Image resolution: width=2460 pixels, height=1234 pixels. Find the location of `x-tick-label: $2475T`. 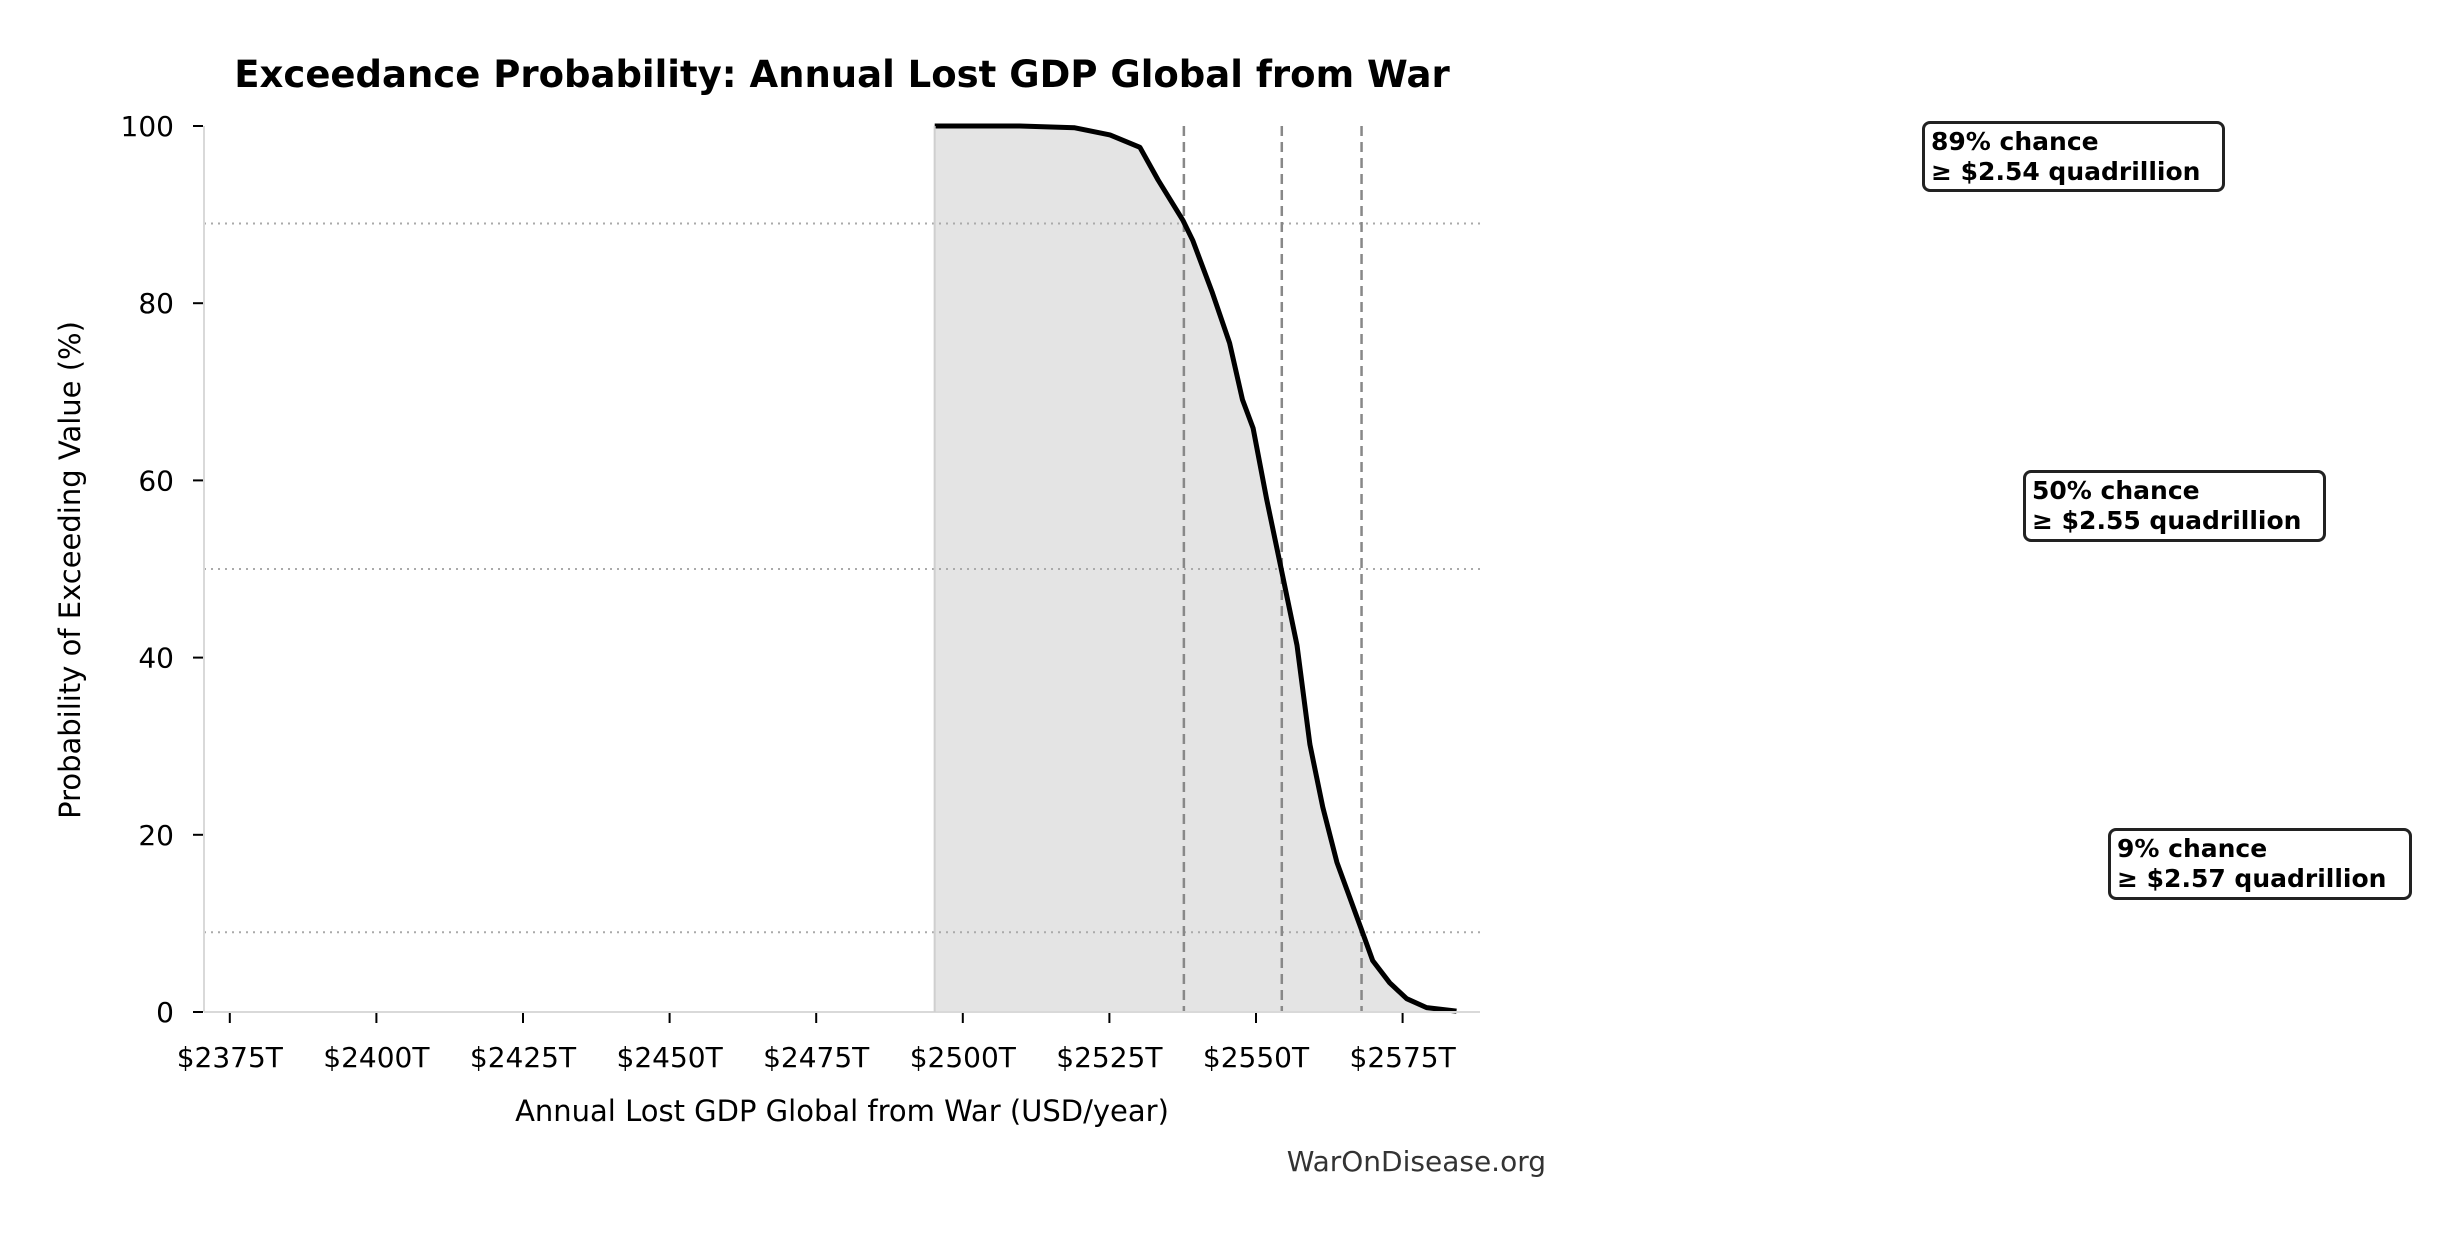

x-tick-label: $2475T is located at coordinates (816, 1057).